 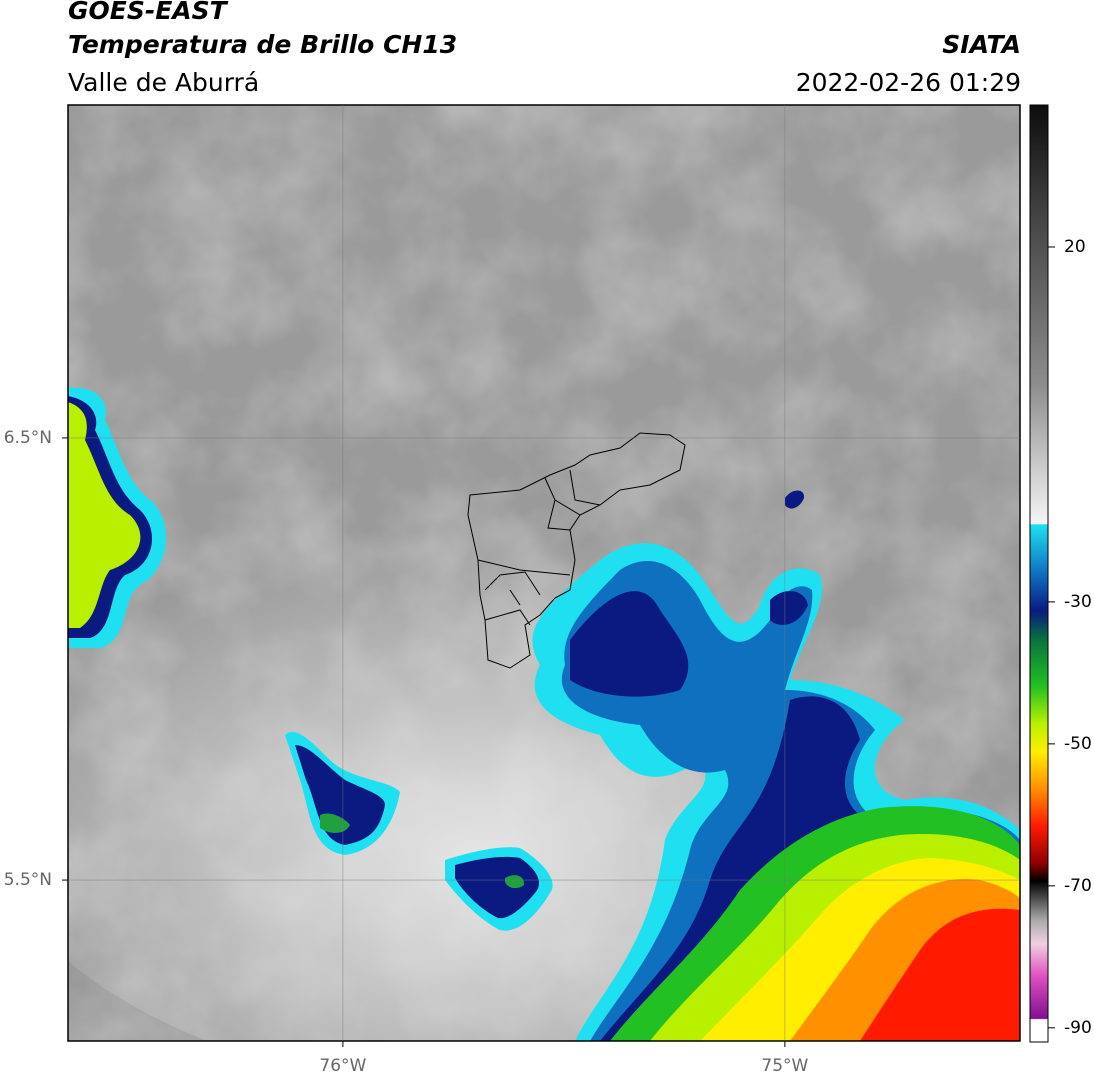 What do you see at coordinates (981, 44) in the screenshot?
I see `source: SIATA` at bounding box center [981, 44].